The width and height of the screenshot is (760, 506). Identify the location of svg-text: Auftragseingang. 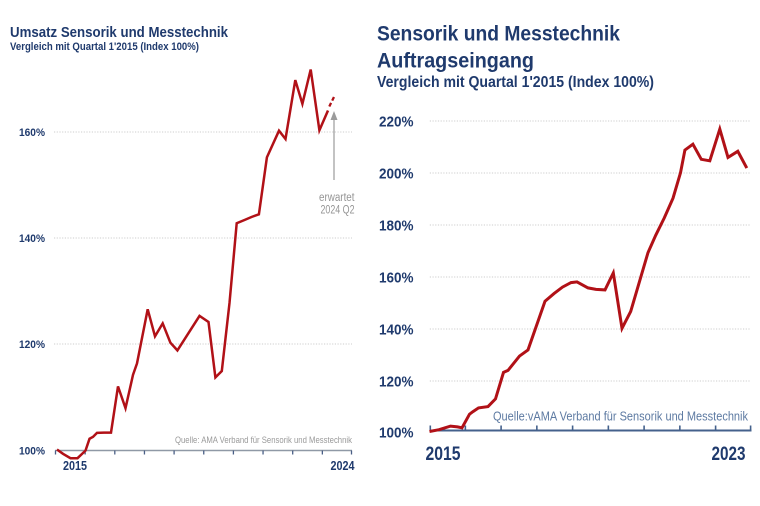
(455, 61).